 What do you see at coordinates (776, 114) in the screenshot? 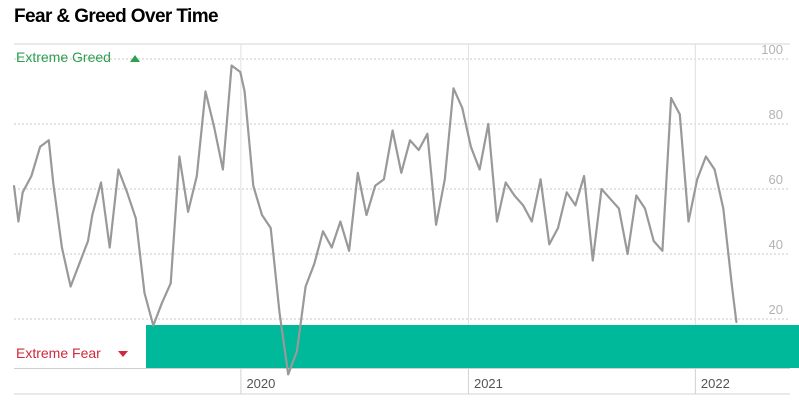
I see `y-tick-label-80: 80` at bounding box center [776, 114].